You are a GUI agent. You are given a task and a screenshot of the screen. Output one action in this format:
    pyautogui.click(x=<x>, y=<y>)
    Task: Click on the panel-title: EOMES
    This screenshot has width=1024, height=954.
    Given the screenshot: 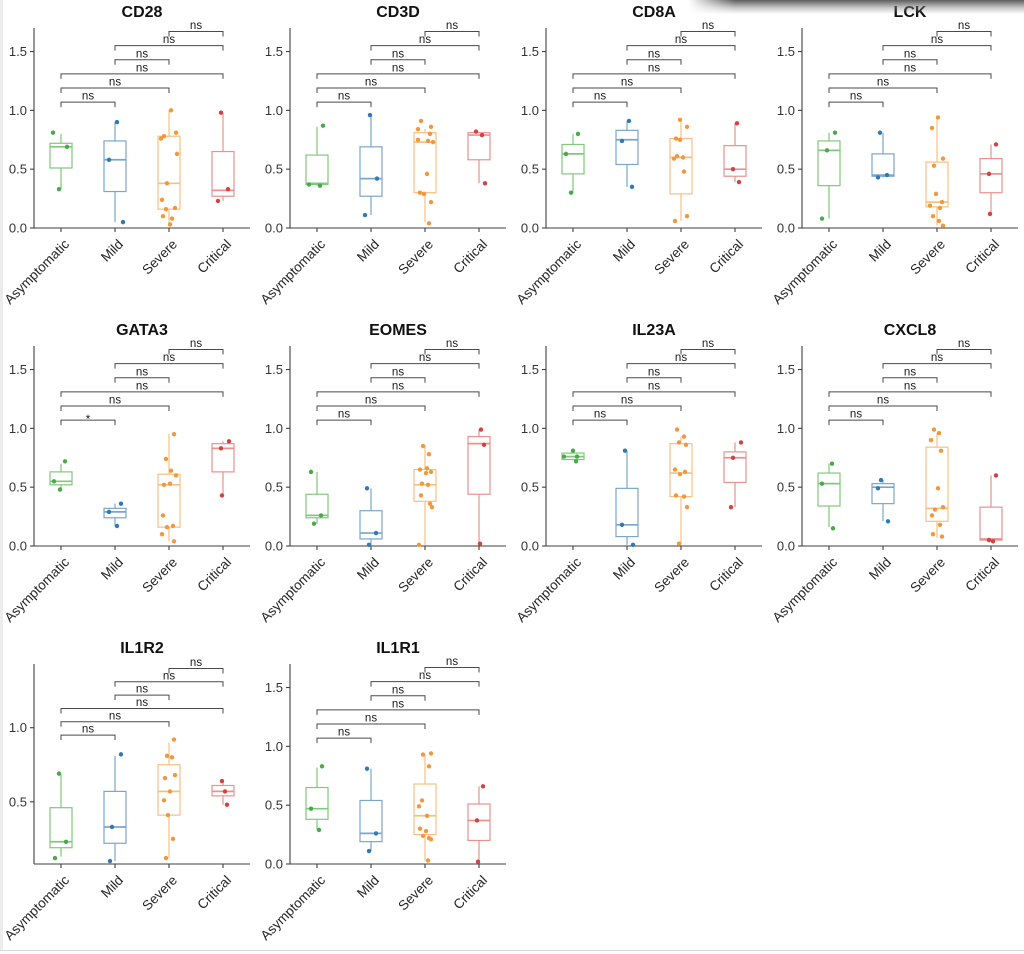 What is the action you would take?
    pyautogui.click(x=398, y=330)
    